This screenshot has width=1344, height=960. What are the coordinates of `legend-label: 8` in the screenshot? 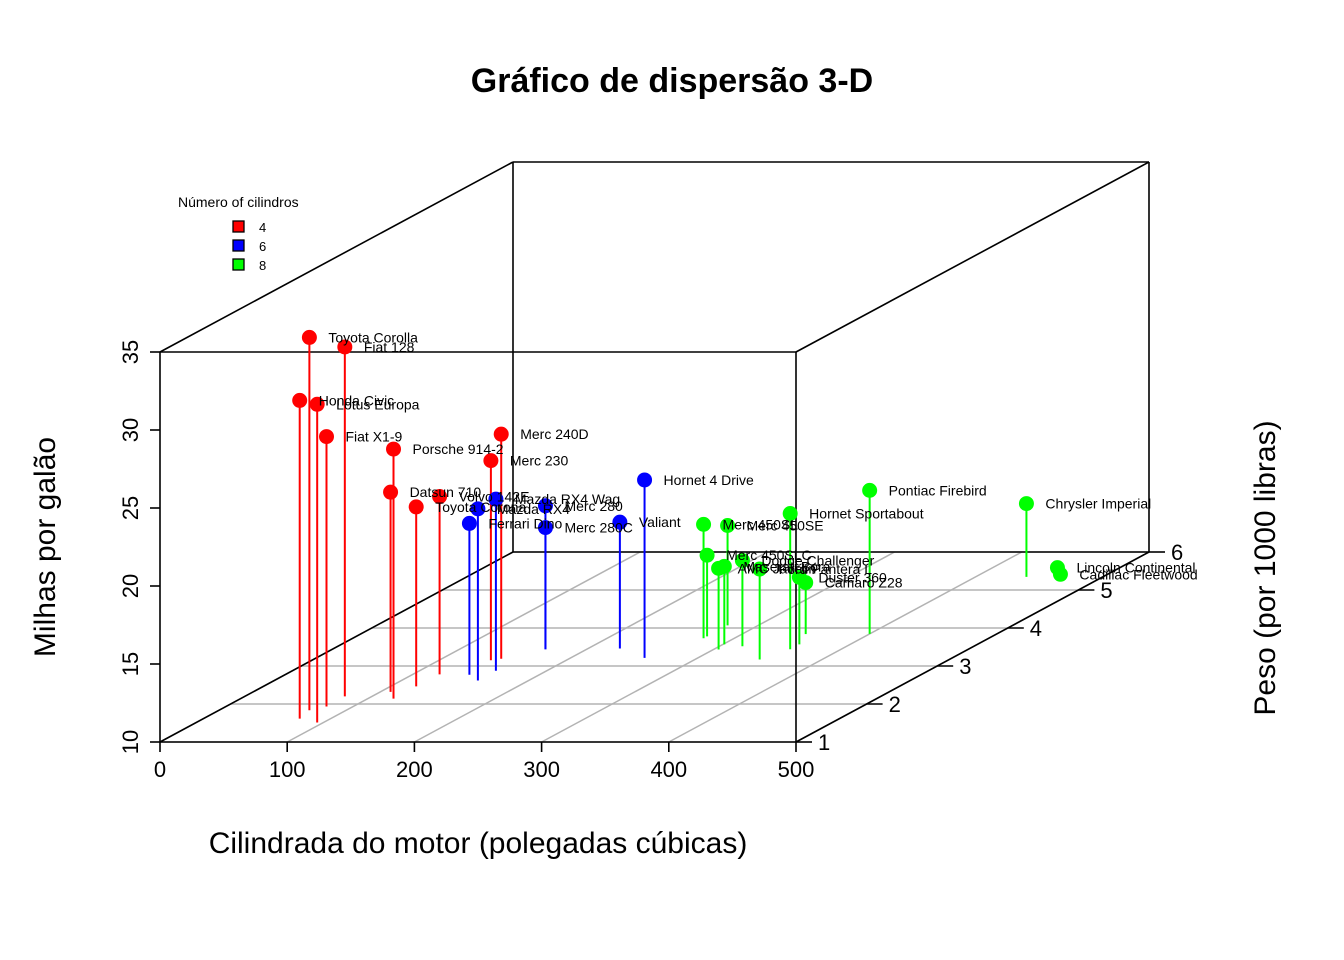 It's located at (262, 265).